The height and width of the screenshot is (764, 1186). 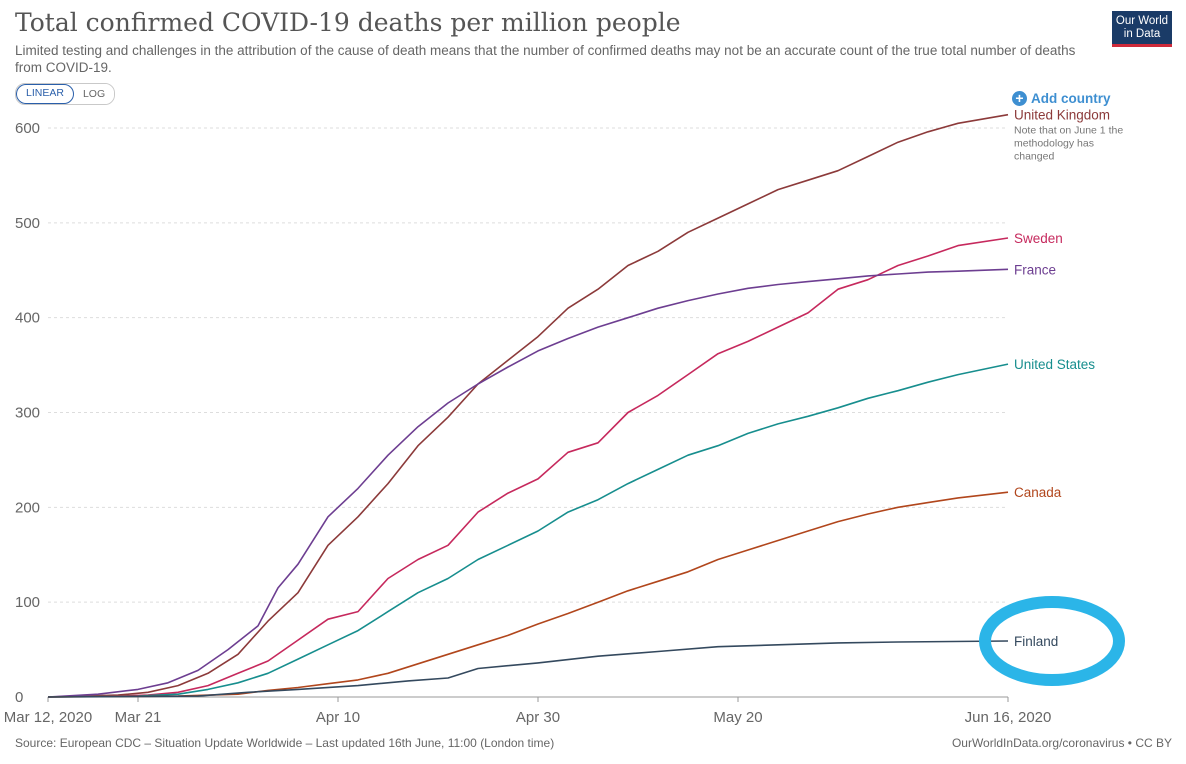 I want to click on y-tick-label: 100, so click(x=27, y=602).